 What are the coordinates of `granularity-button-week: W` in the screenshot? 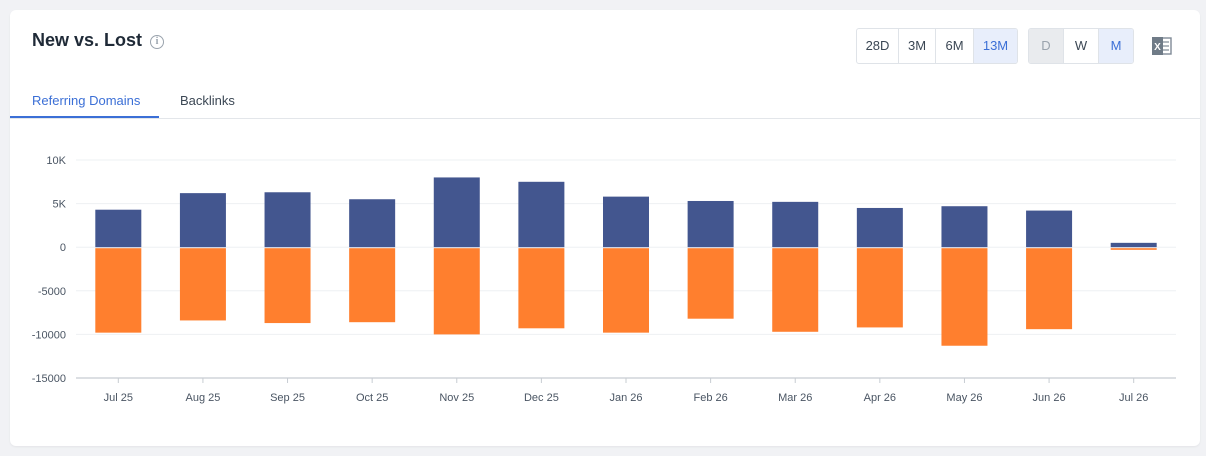 It's located at (1081, 46).